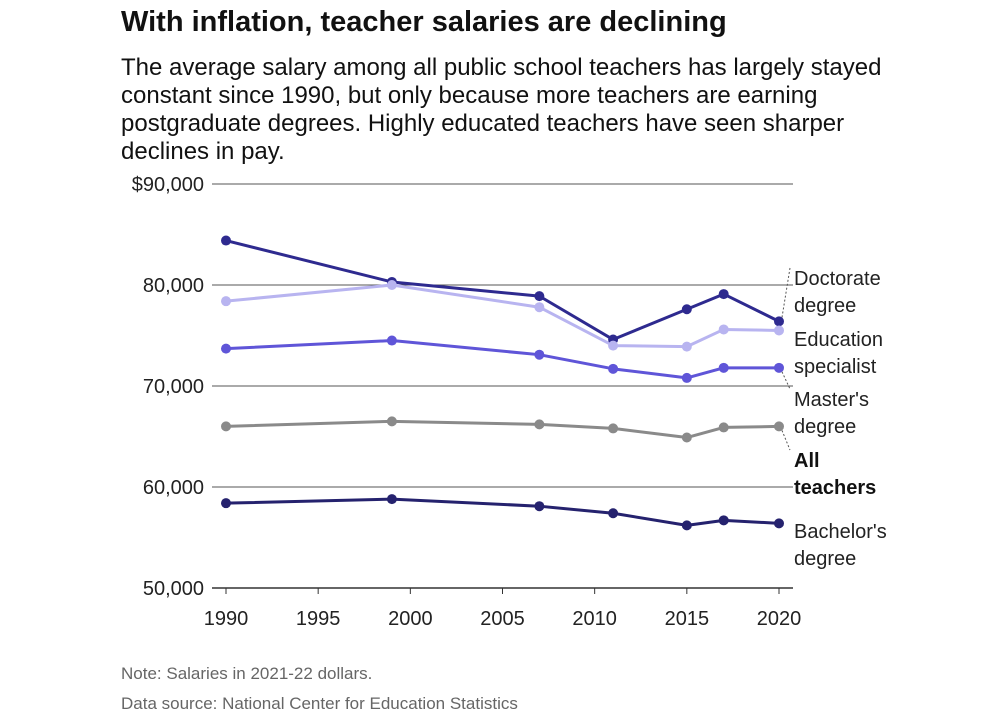 The height and width of the screenshot is (720, 1004). Describe the element at coordinates (786, 440) in the screenshot. I see `leader-line-all-teachers` at that location.